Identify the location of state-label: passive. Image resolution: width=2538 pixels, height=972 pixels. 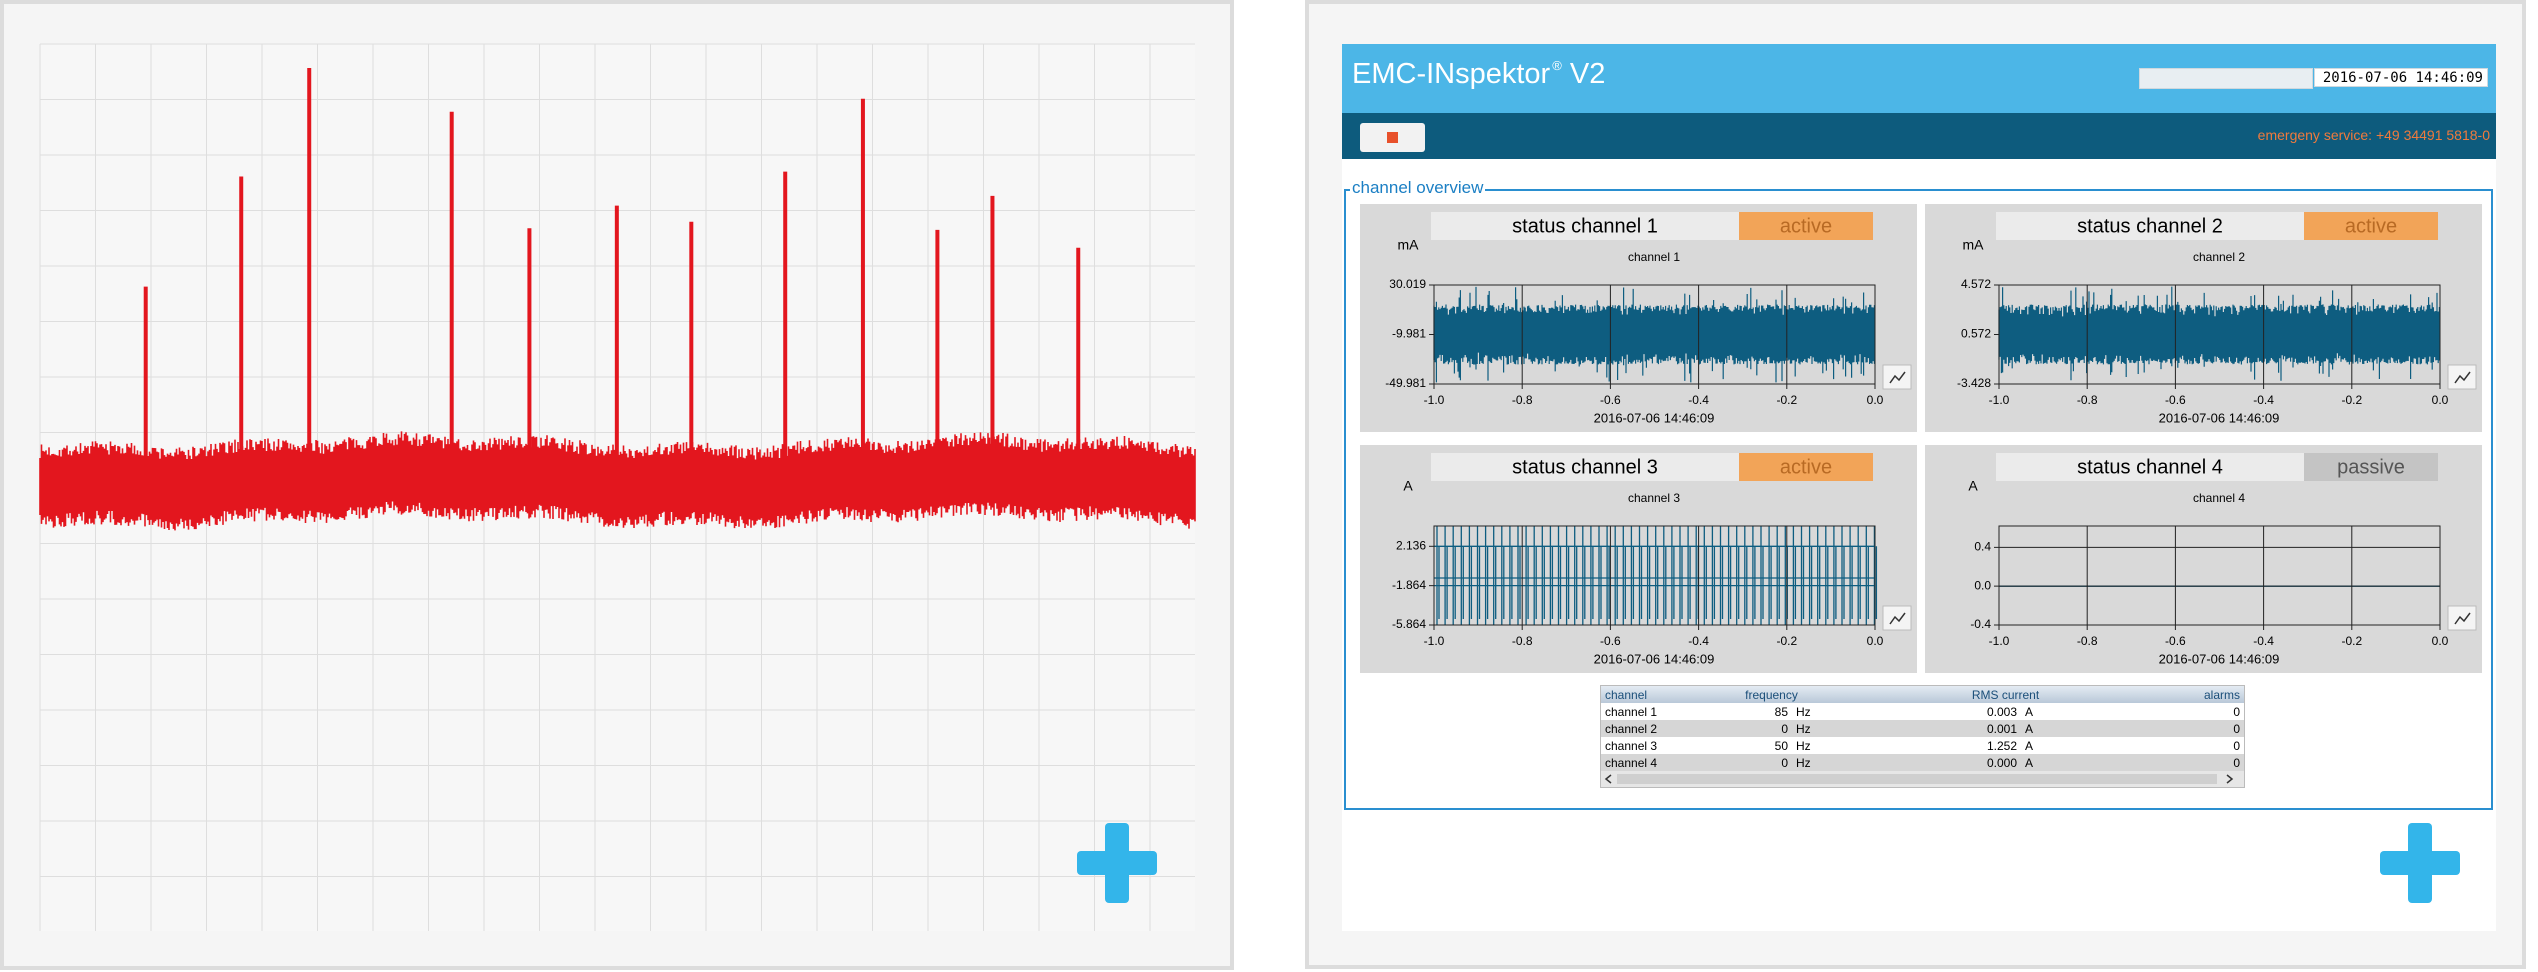
(2371, 467).